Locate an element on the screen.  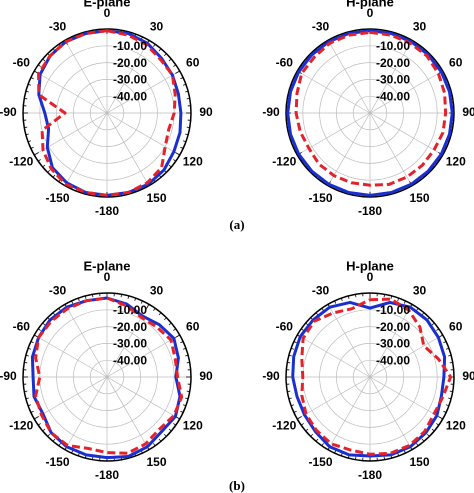
angle-tick-label: -30 is located at coordinates (58, 26).